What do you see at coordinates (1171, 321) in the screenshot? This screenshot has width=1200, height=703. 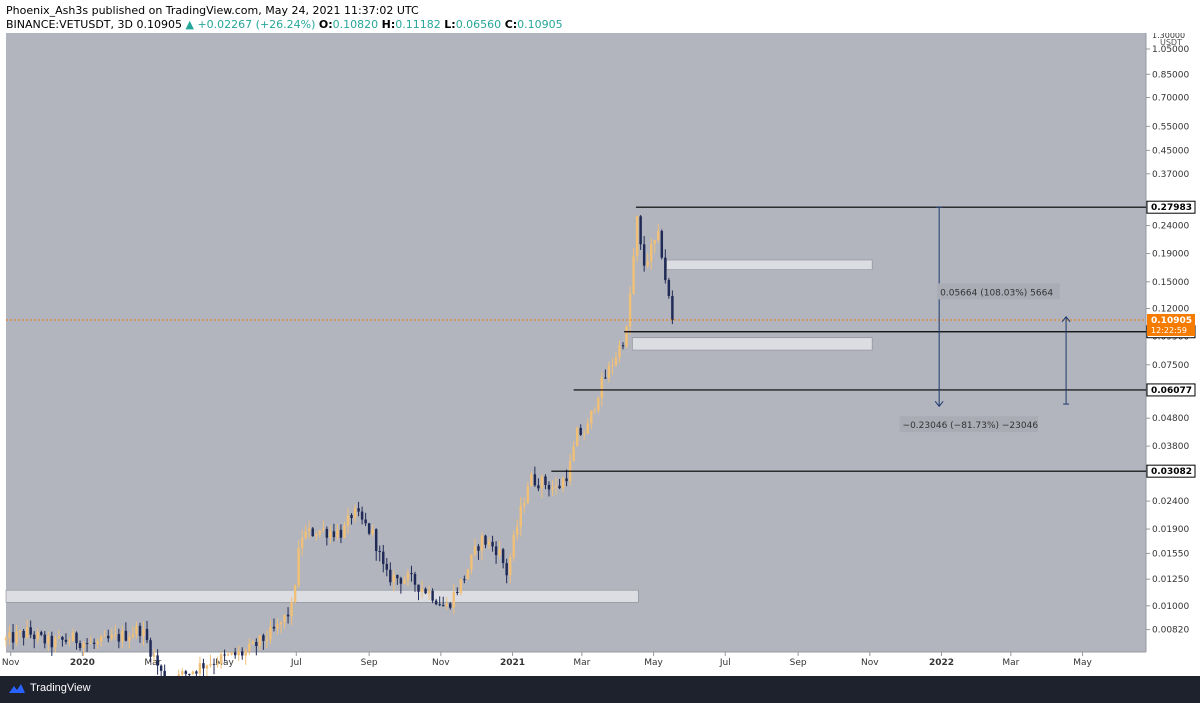 I see `last-price-label: 0.10905` at bounding box center [1171, 321].